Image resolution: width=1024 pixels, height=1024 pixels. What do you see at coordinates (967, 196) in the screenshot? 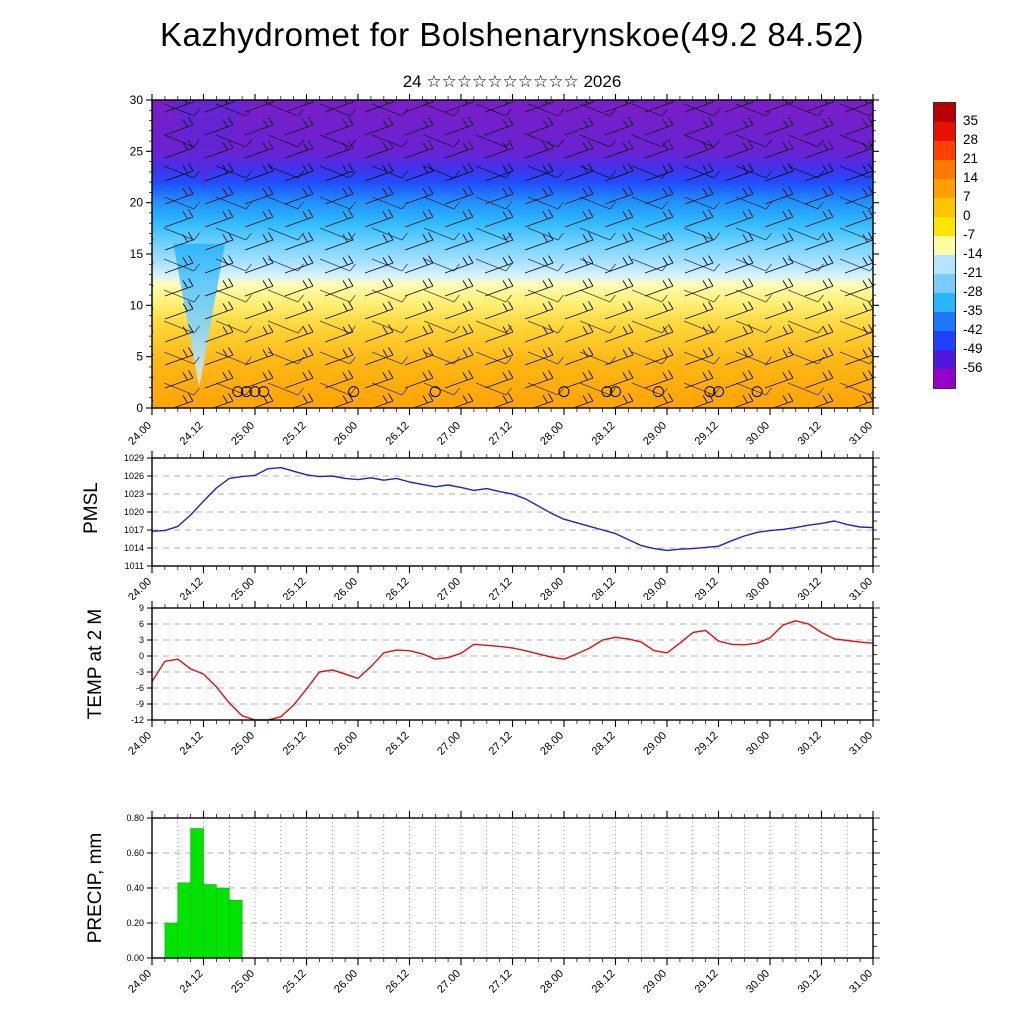
I see `colorbar-label: 7` at bounding box center [967, 196].